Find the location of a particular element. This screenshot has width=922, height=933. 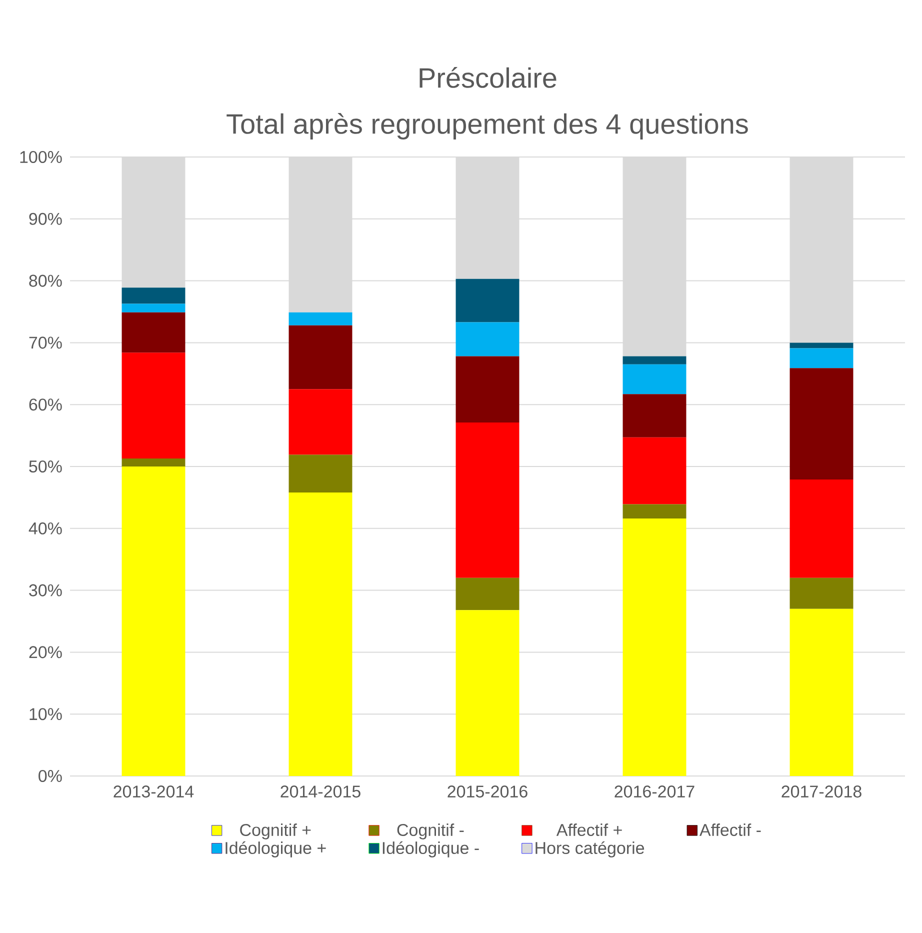

legend-label: Idéologique + is located at coordinates (276, 849).